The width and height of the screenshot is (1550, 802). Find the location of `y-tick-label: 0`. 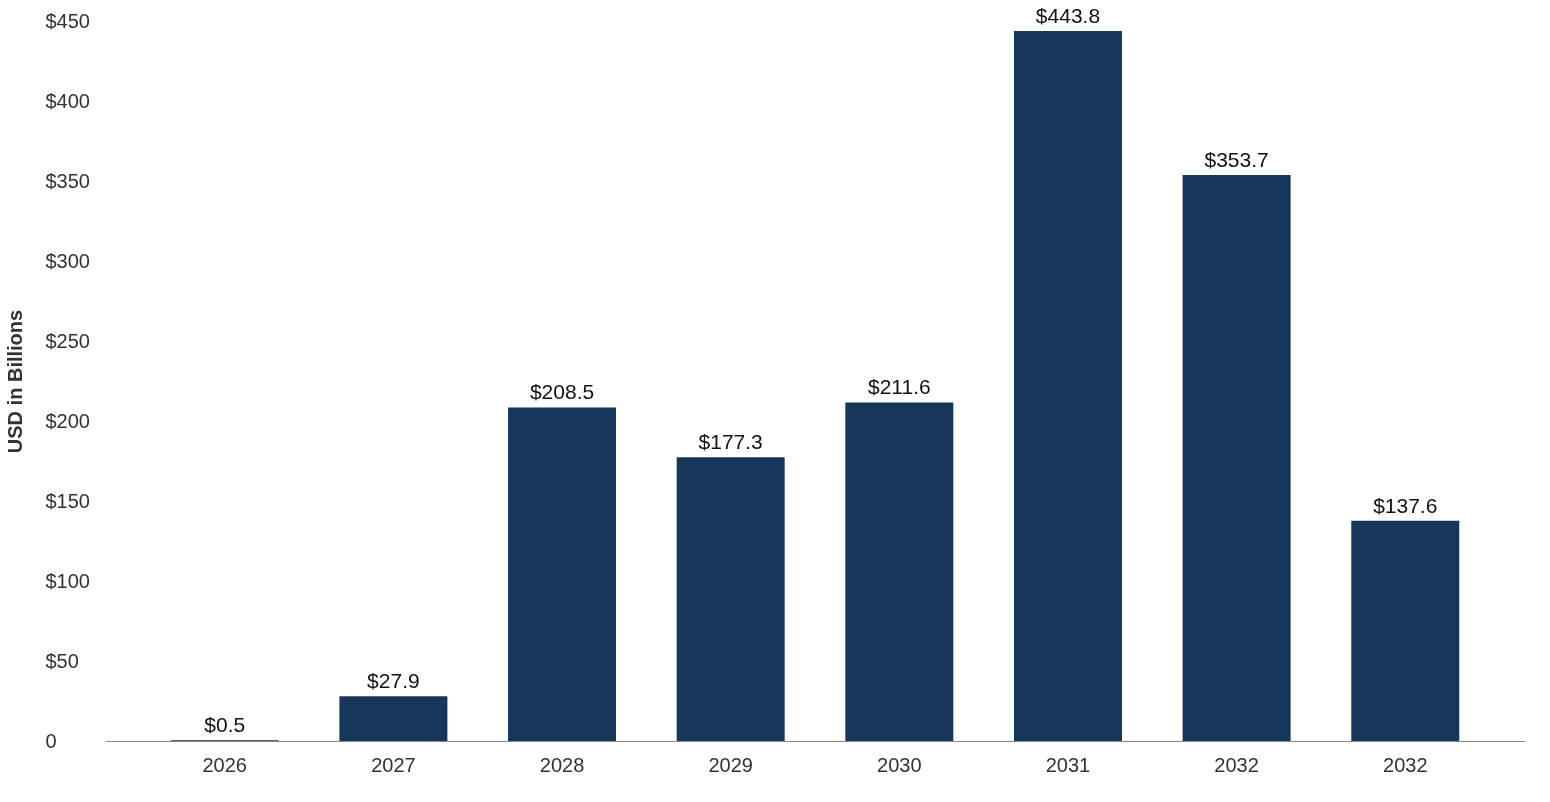

y-tick-label: 0 is located at coordinates (51, 740).